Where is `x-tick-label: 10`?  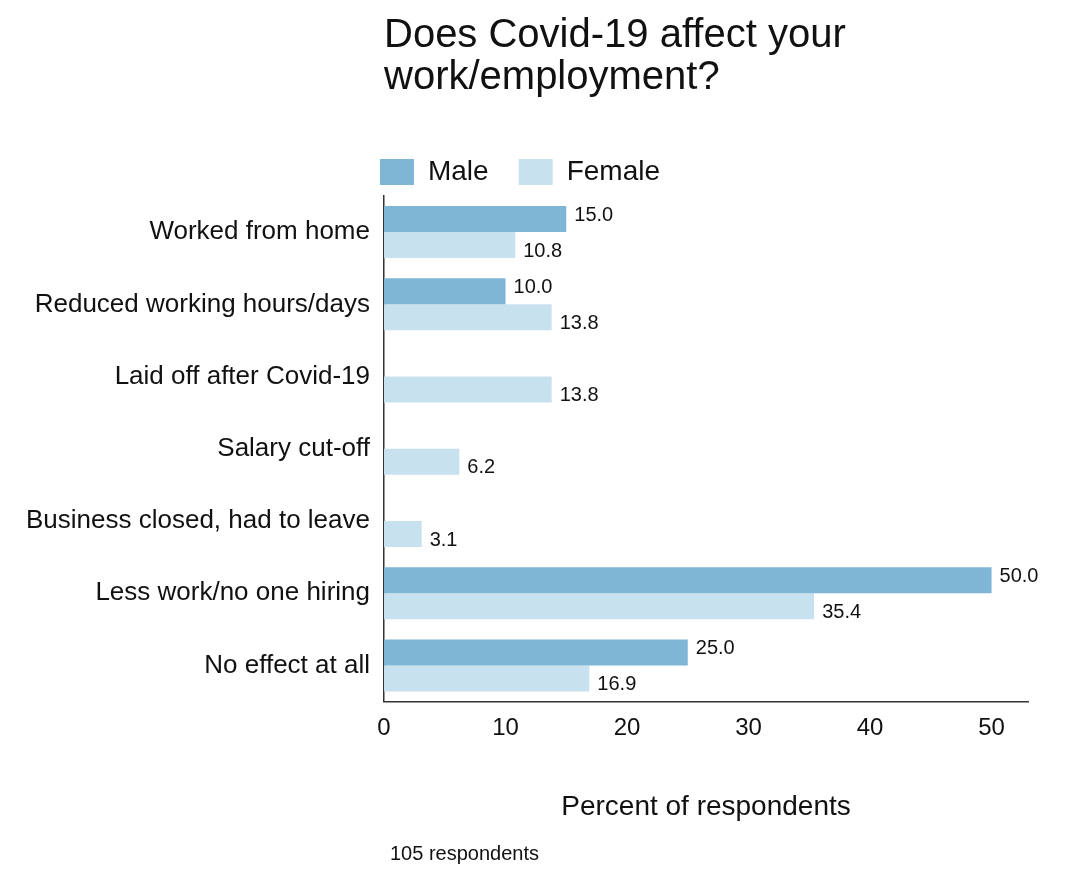
x-tick-label: 10 is located at coordinates (505, 726).